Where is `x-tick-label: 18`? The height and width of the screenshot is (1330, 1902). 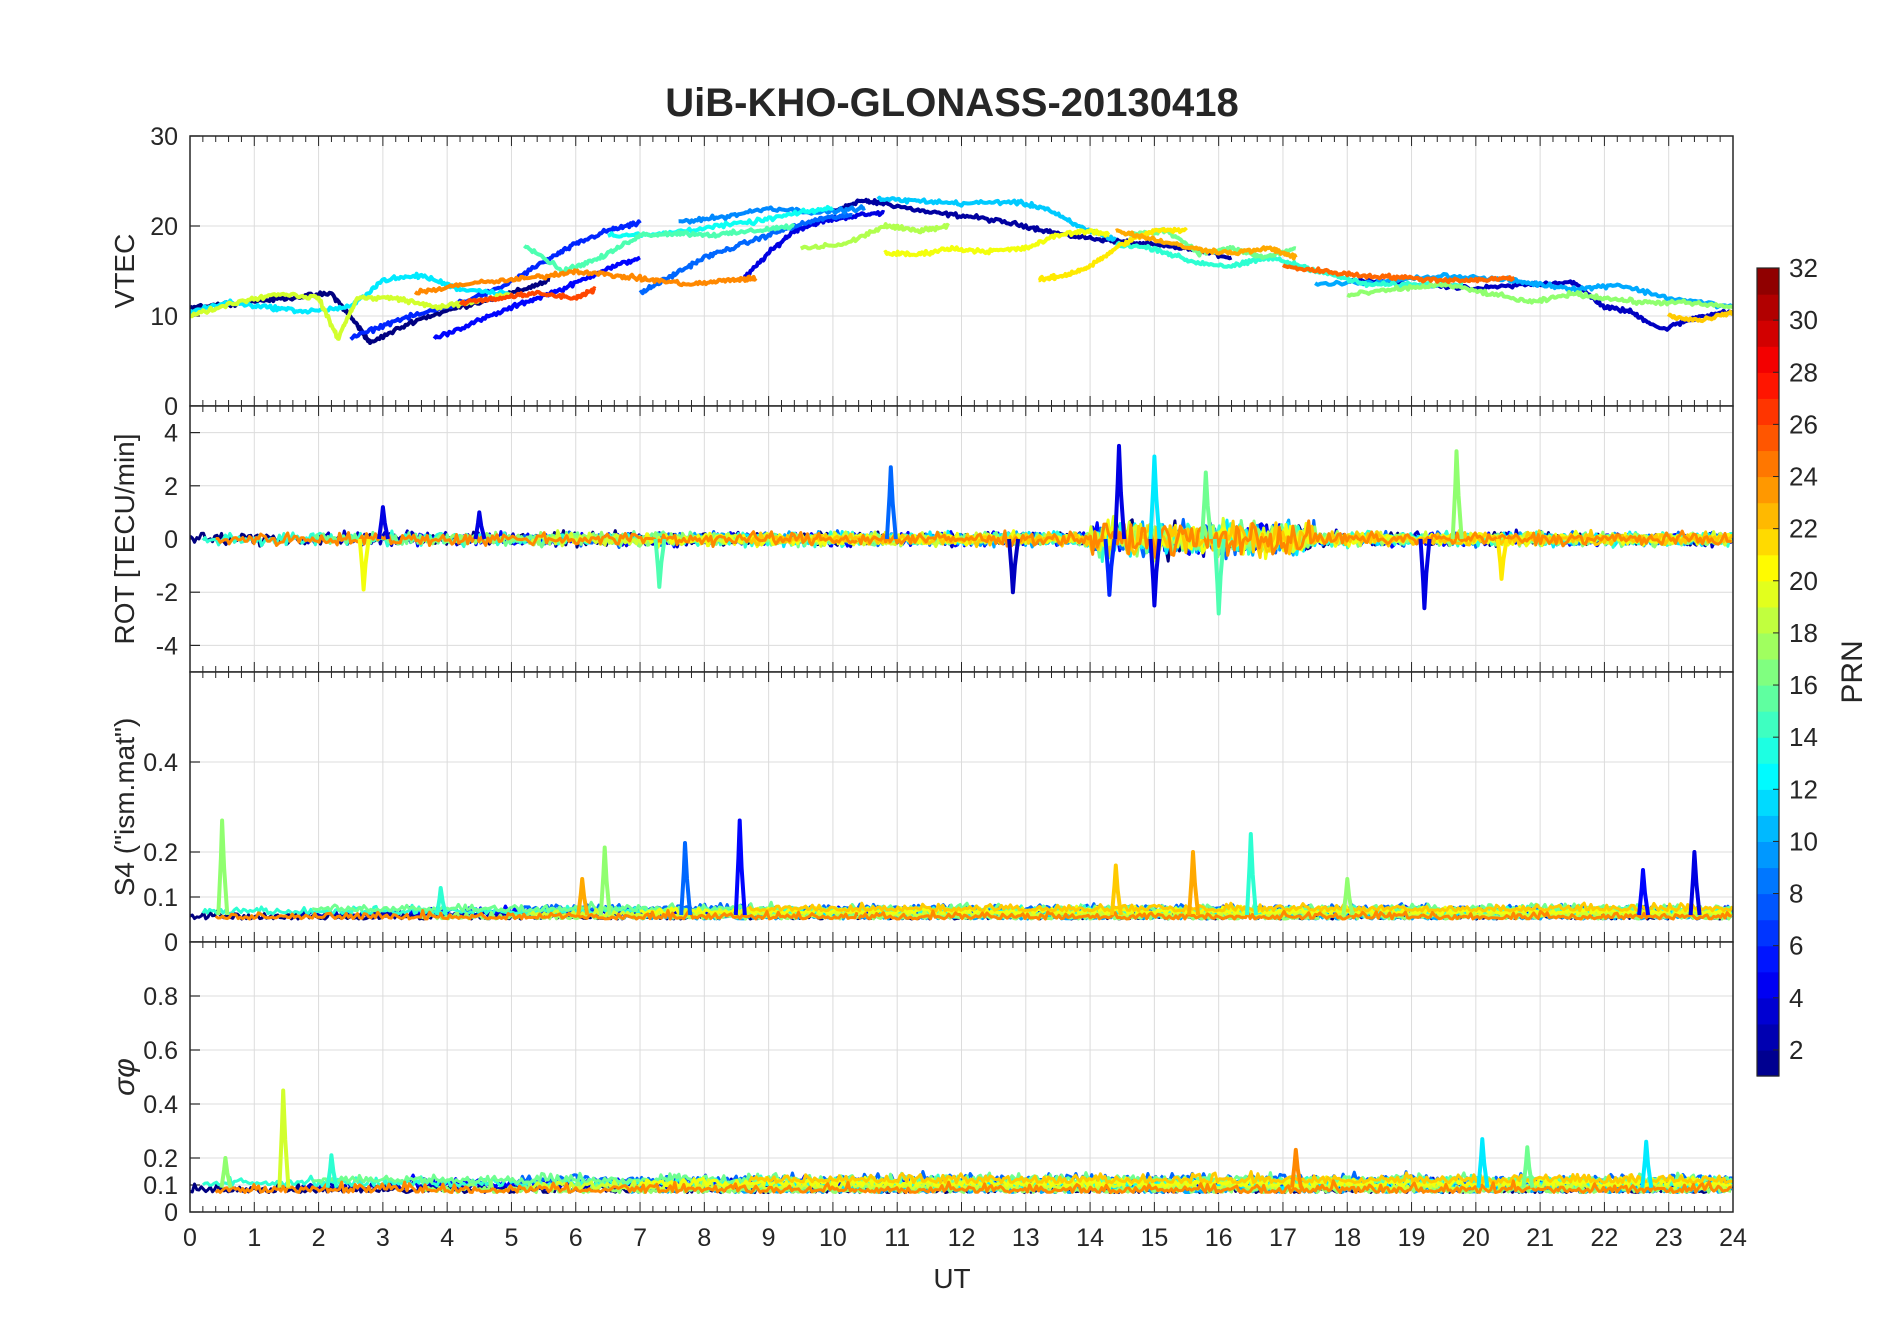 x-tick-label: 18 is located at coordinates (1347, 1238).